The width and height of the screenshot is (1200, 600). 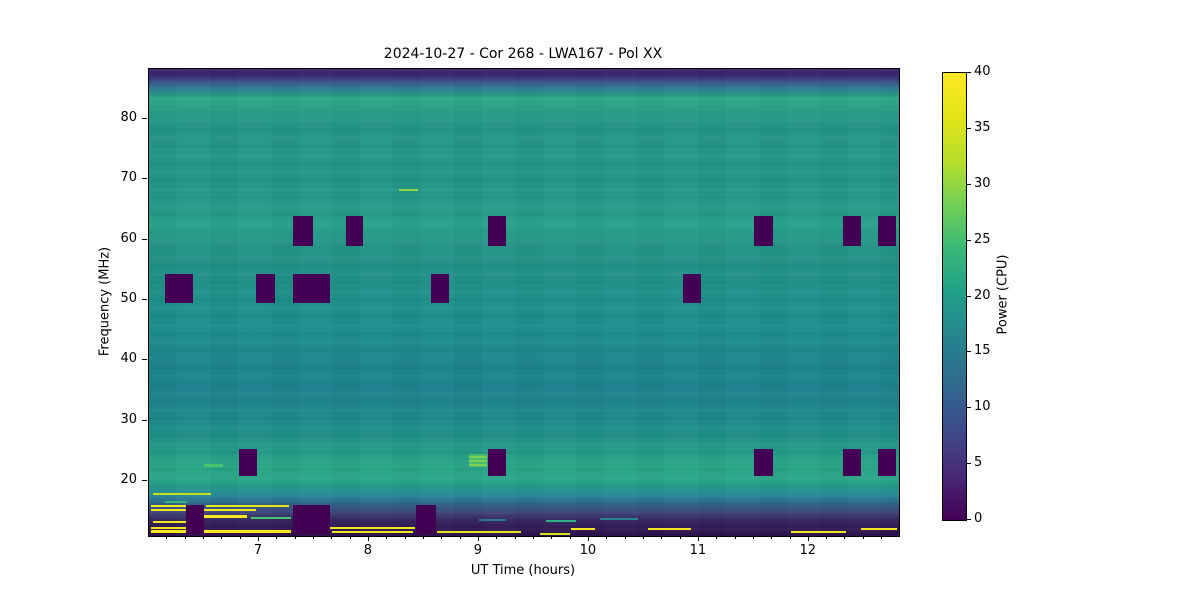 What do you see at coordinates (523, 54) in the screenshot?
I see `chart-title: 2024-10-27 - Cor 268 - LWA167 - Pol XX` at bounding box center [523, 54].